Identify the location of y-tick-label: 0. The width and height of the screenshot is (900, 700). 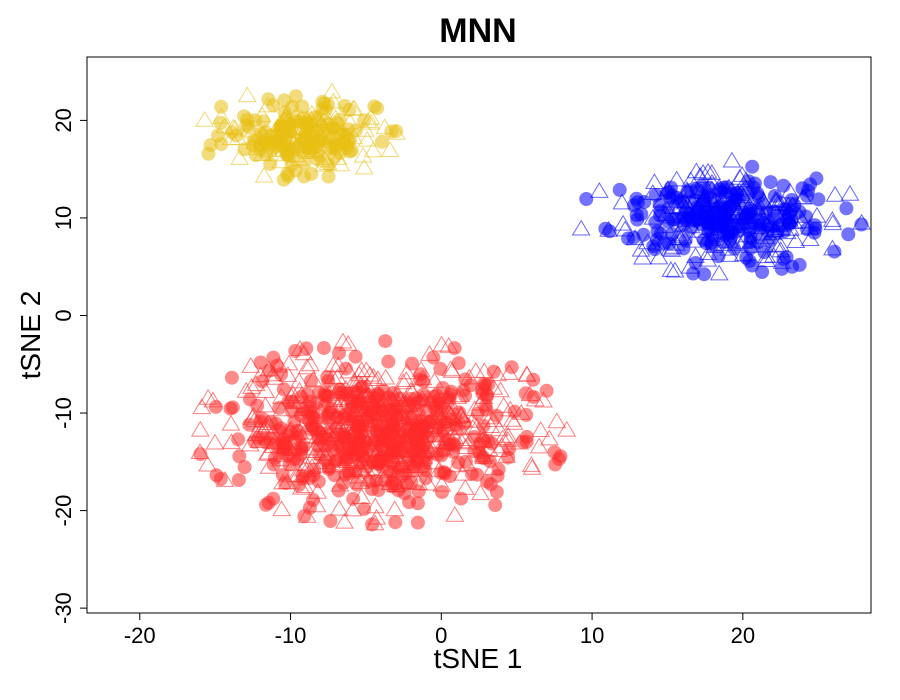
(63, 315).